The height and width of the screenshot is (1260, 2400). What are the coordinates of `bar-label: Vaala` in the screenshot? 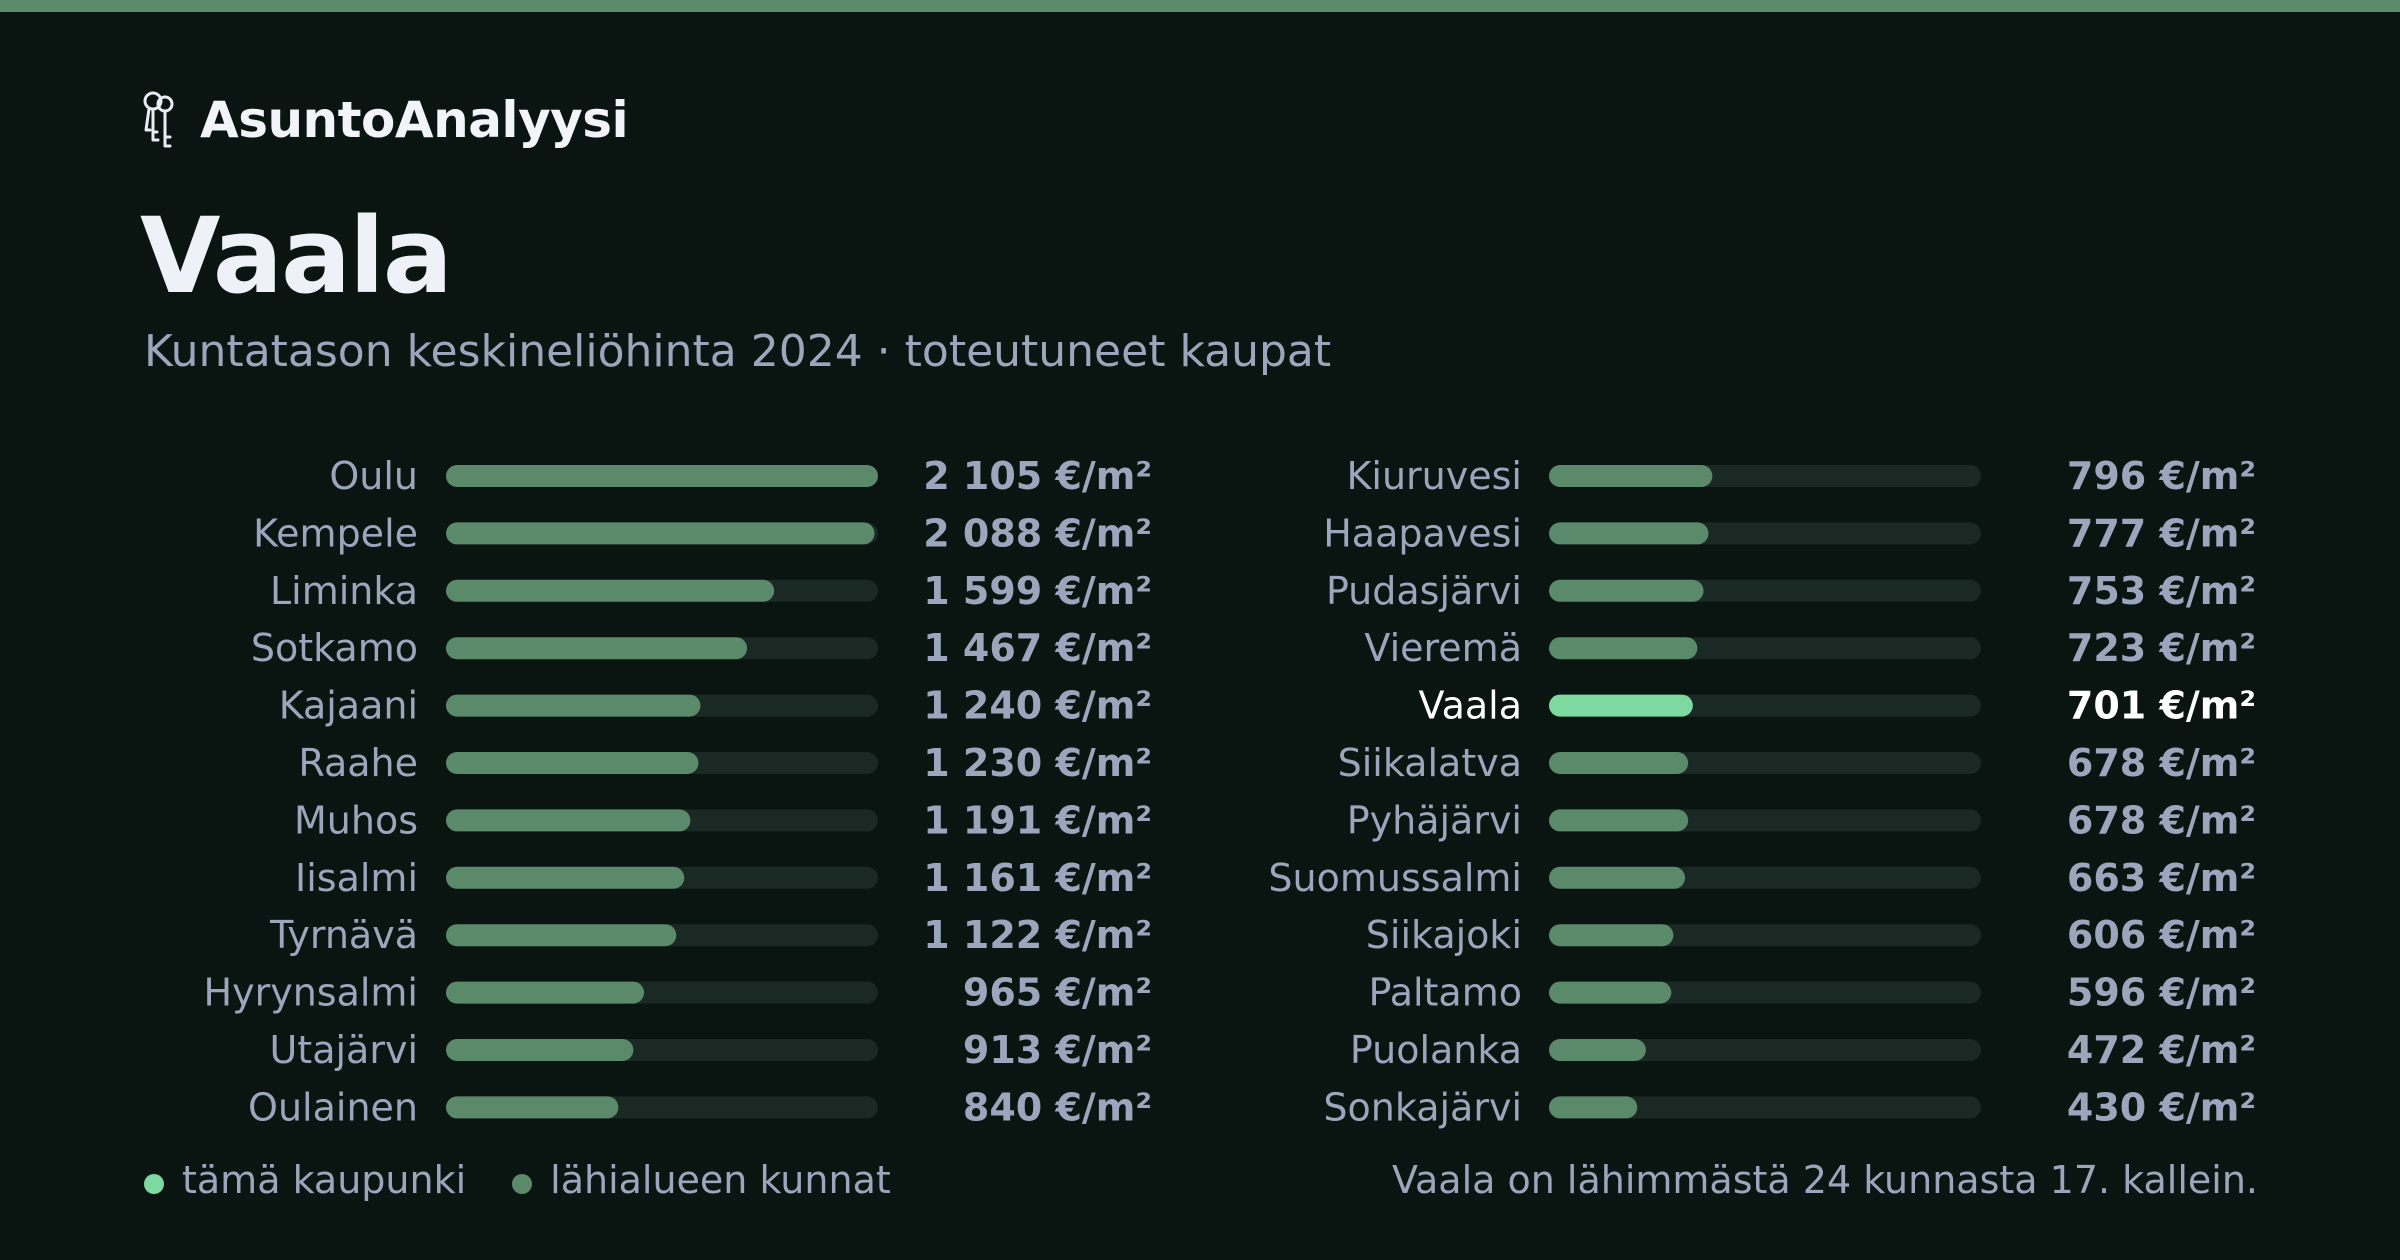 It's located at (1470, 706).